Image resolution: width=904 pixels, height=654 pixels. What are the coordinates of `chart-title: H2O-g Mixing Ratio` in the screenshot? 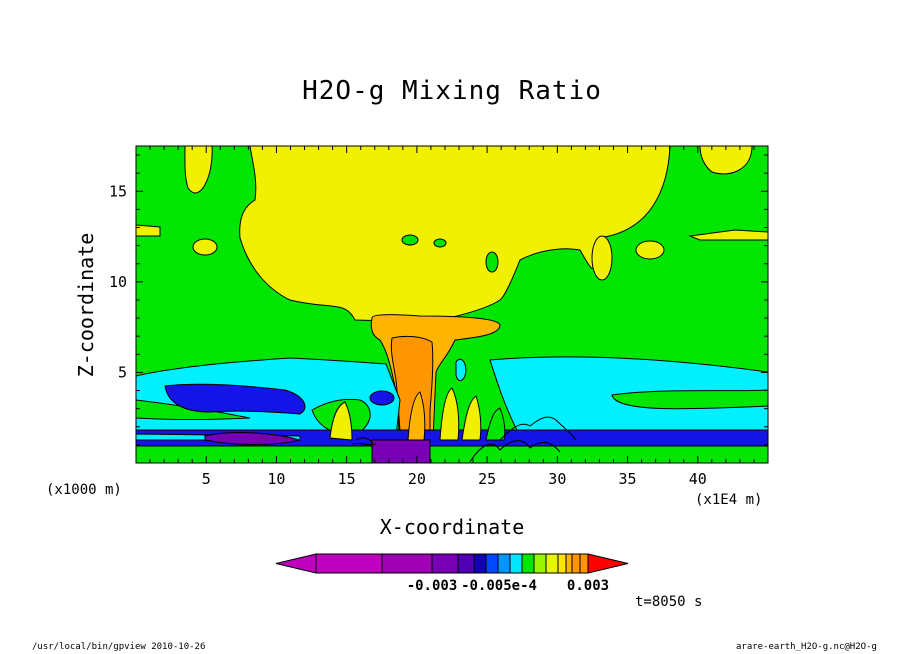 It's located at (452, 91).